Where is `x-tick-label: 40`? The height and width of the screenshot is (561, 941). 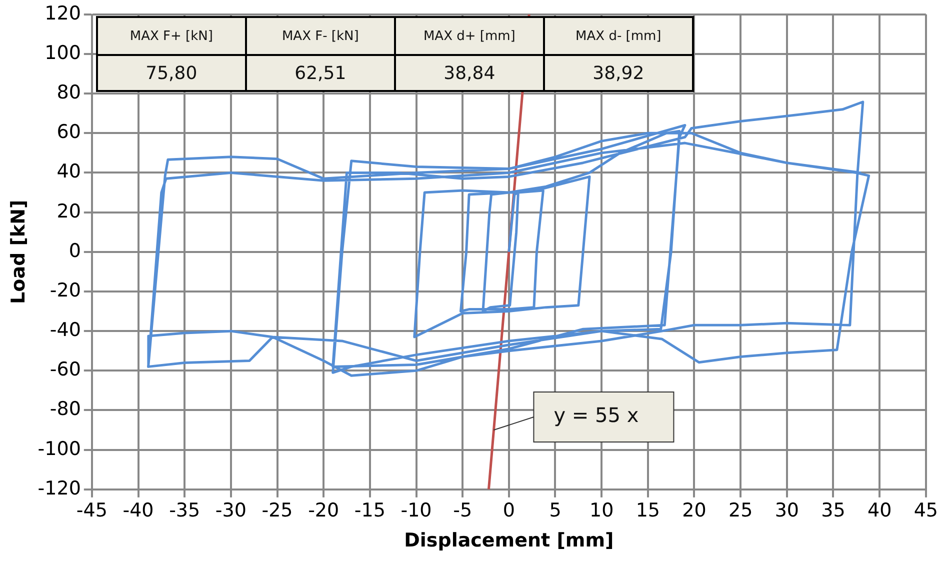
x-tick-label: 40 is located at coordinates (879, 511).